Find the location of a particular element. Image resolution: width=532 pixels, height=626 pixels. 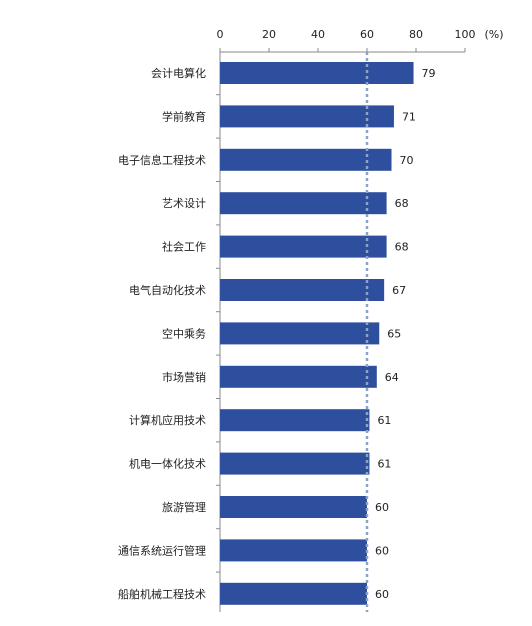

category-label: 空中乘务 is located at coordinates (184, 333).